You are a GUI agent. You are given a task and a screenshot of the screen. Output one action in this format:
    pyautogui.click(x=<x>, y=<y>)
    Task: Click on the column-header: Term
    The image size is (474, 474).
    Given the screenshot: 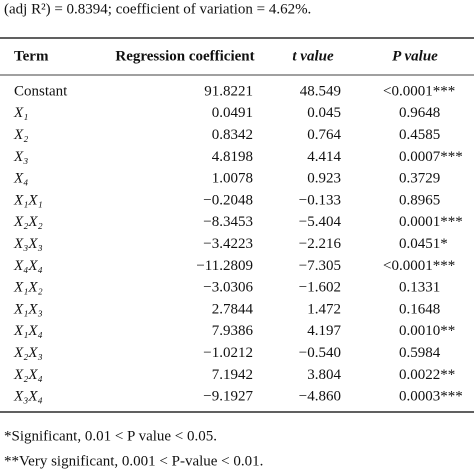 What is the action you would take?
    pyautogui.click(x=31, y=56)
    